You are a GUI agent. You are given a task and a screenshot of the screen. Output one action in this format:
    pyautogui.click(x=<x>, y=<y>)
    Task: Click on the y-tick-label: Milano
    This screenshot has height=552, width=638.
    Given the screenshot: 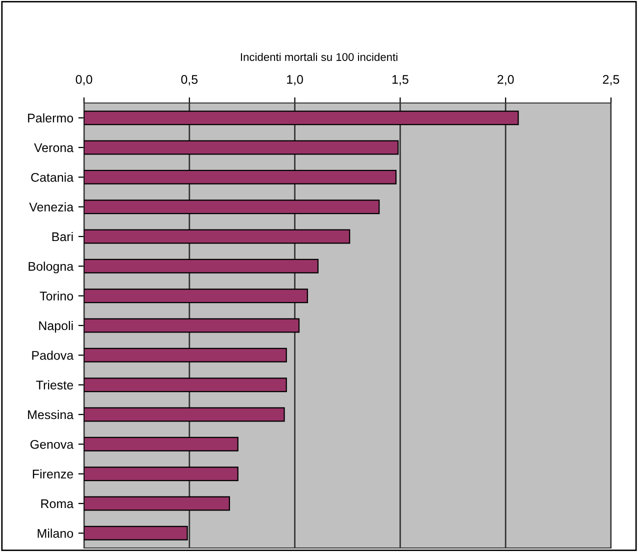 What is the action you would take?
    pyautogui.click(x=56, y=533)
    